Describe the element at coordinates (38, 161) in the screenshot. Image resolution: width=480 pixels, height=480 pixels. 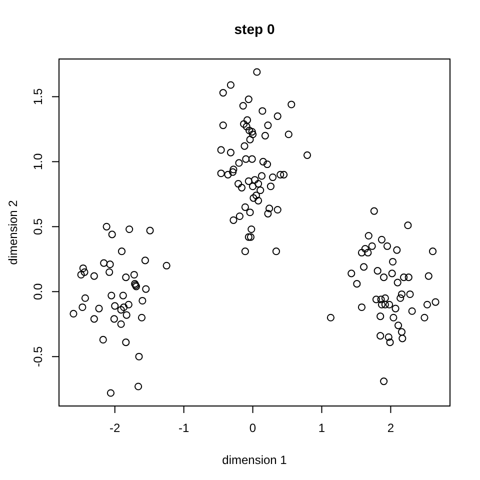
I see `y-tick-label: 1.0` at that location.